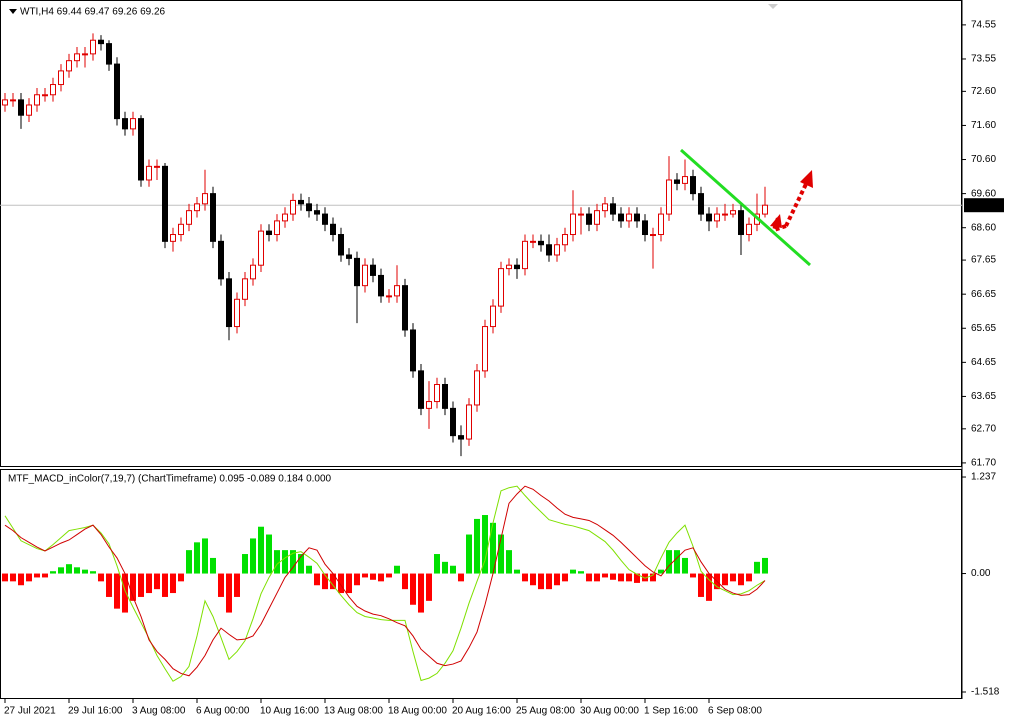 The image size is (1010, 722). I want to click on y-tick-label: 72.60, so click(983, 91).